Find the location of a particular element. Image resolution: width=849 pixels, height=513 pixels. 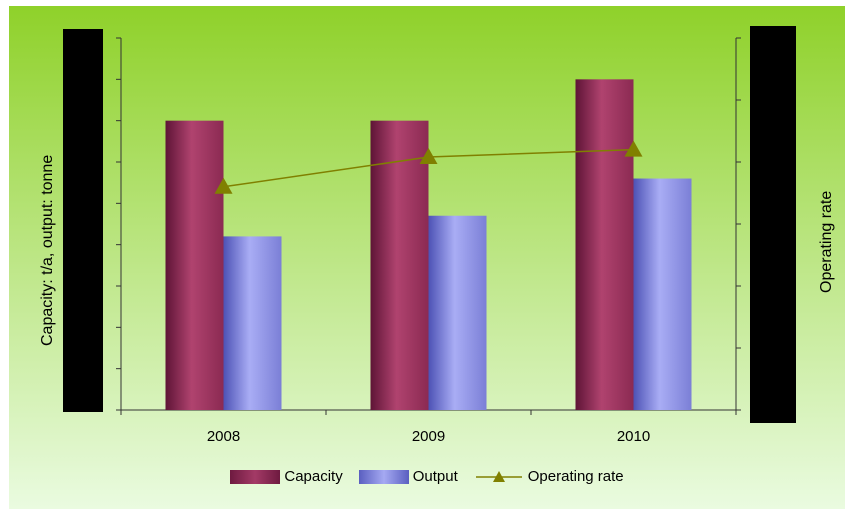

y-axis-label-left: Capacity: t/a, output: tonne is located at coordinates (47, 250).